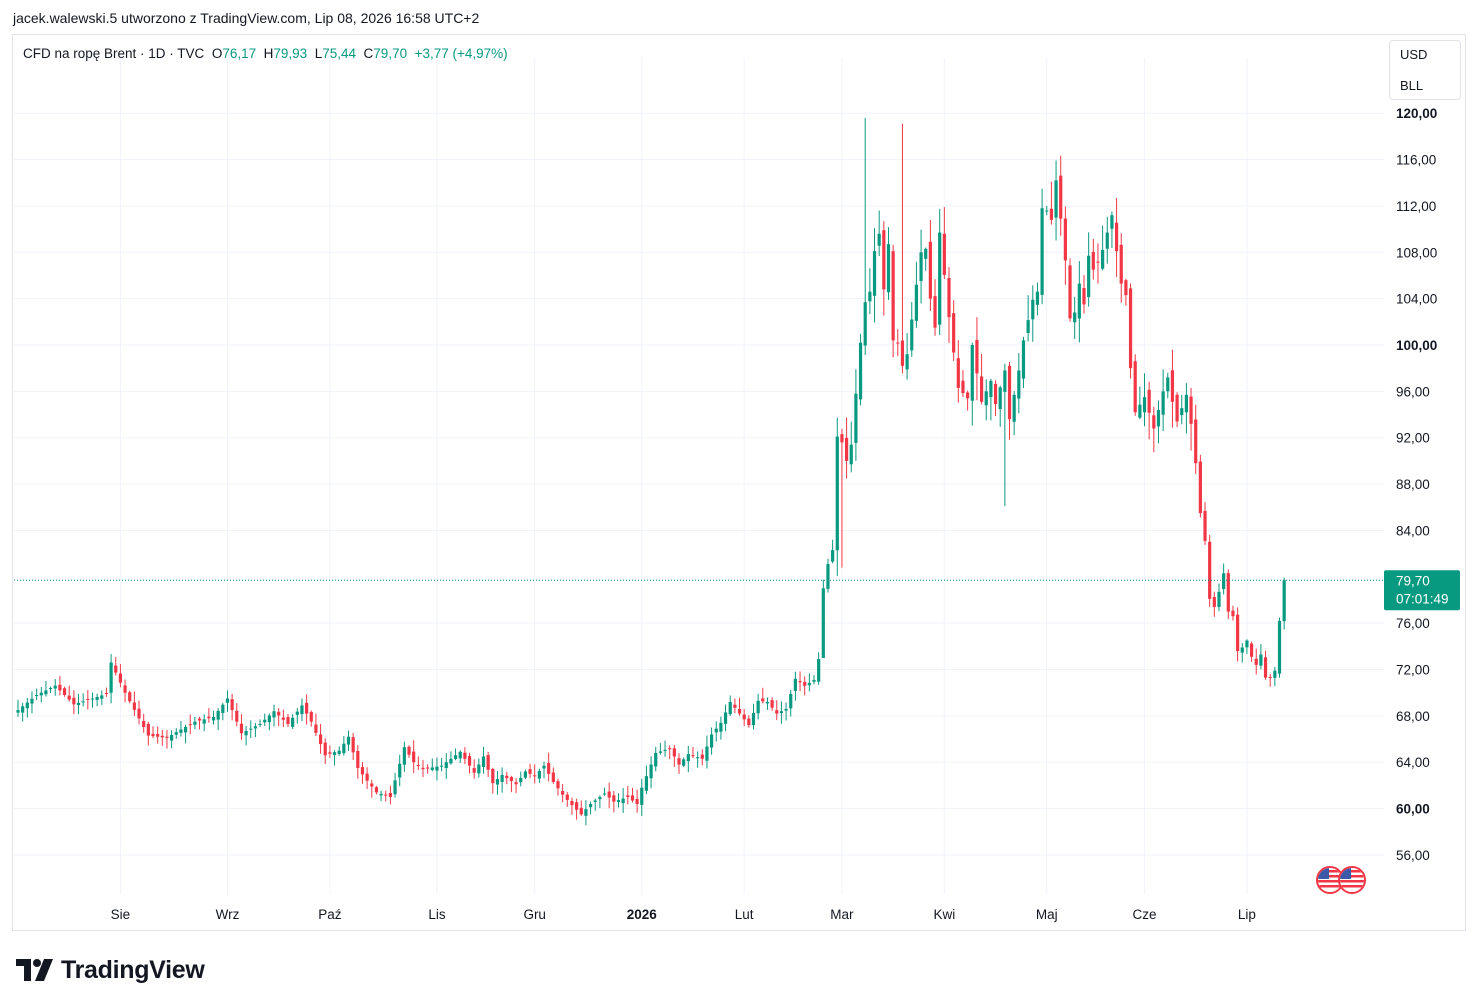 The image size is (1479, 1007). I want to click on x-axis-tick-label: Gru, so click(534, 914).